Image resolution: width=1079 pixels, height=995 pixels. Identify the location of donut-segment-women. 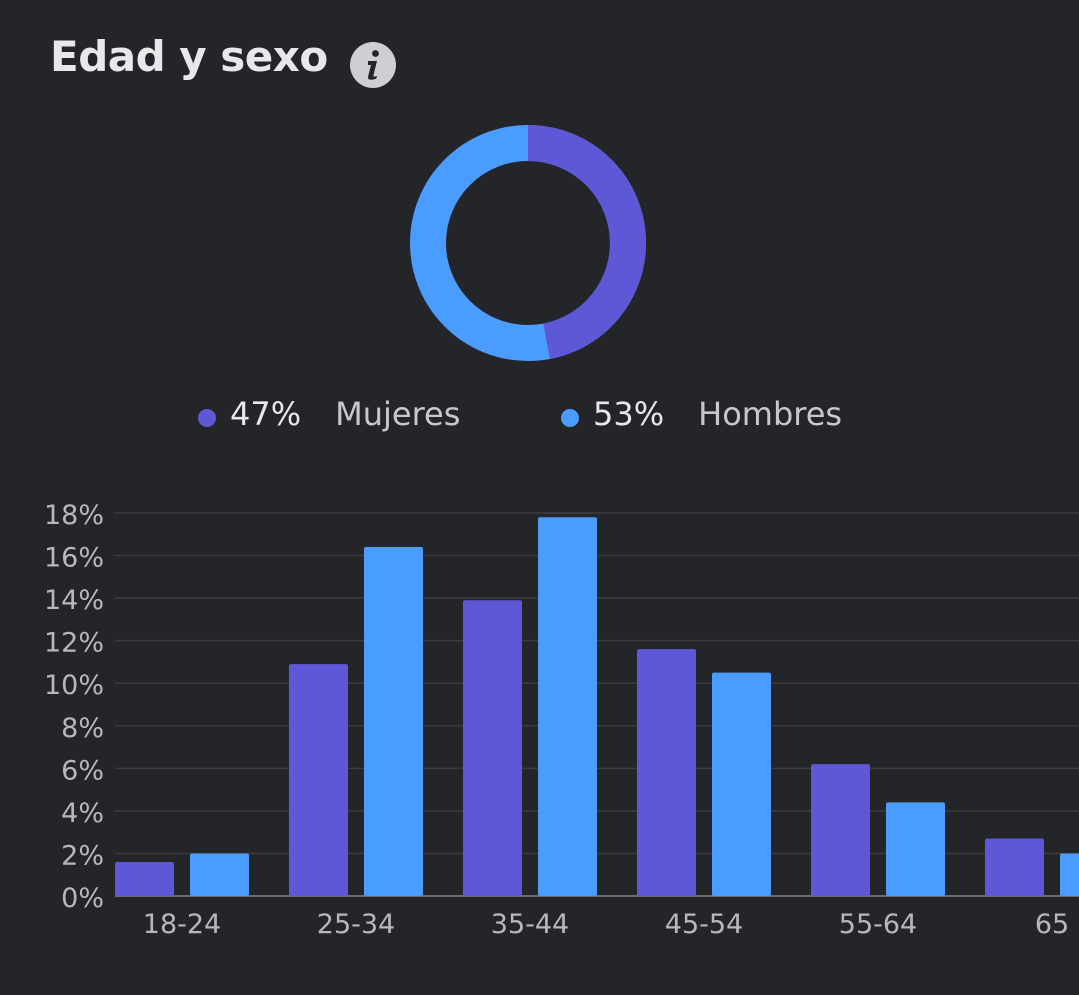
(528, 243).